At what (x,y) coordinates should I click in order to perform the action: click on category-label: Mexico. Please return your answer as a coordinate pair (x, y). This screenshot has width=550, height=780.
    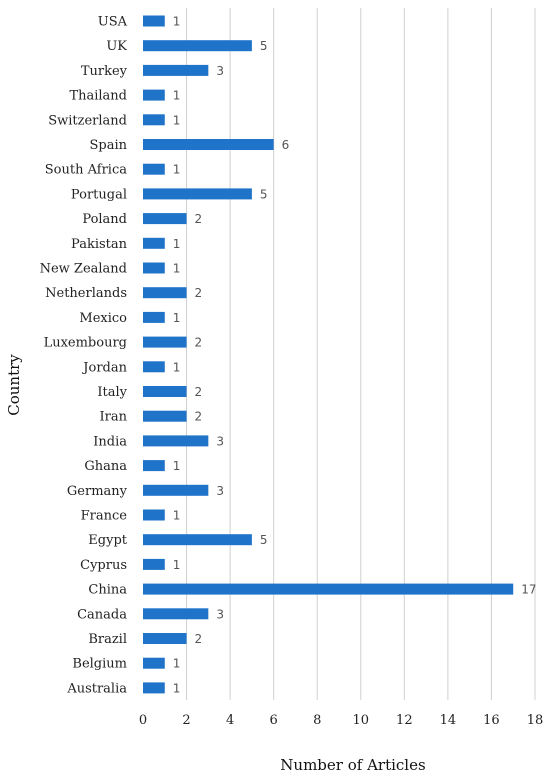
    Looking at the image, I should click on (103, 318).